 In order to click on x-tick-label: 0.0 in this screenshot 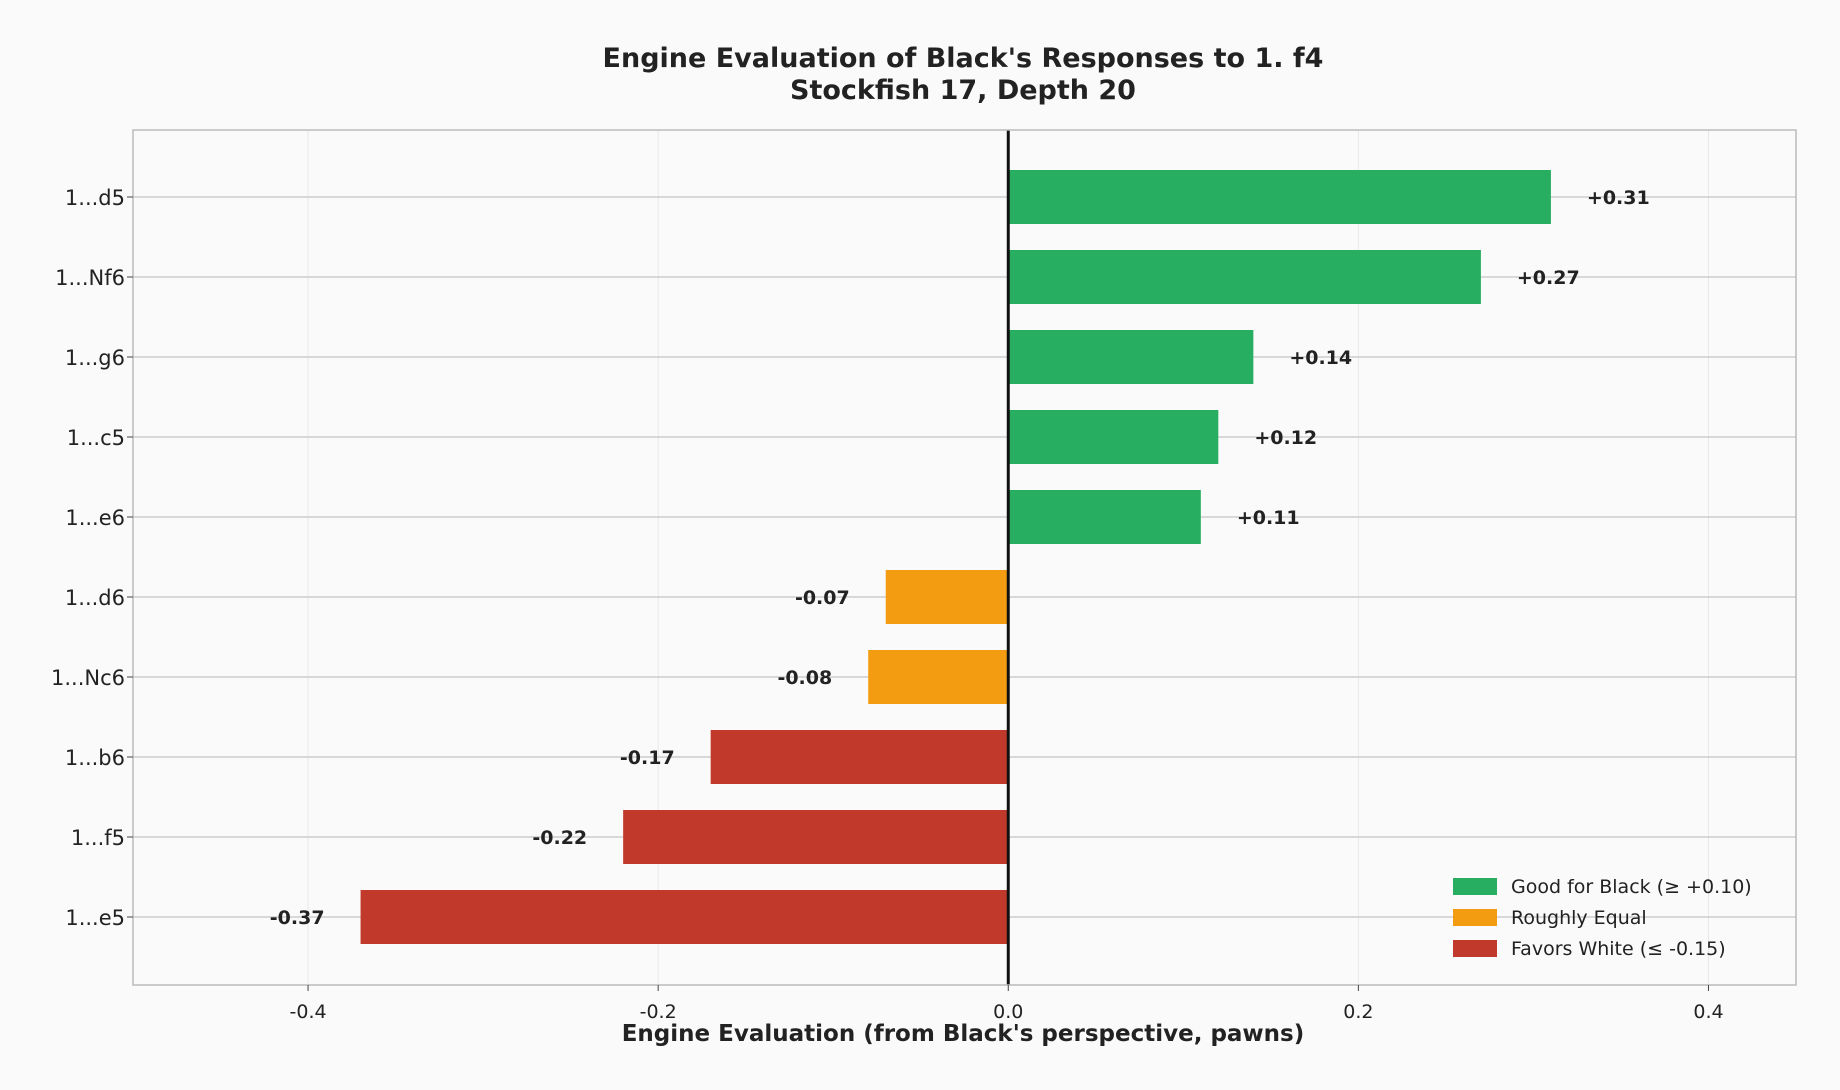, I will do `click(1008, 1012)`.